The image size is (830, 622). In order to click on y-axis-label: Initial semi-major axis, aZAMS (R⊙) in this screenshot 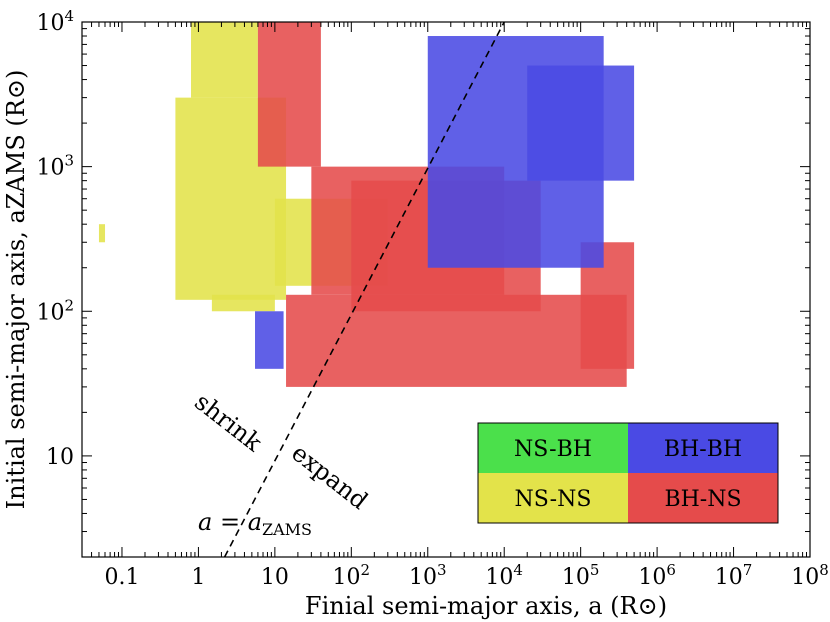, I will do `click(16, 290)`.